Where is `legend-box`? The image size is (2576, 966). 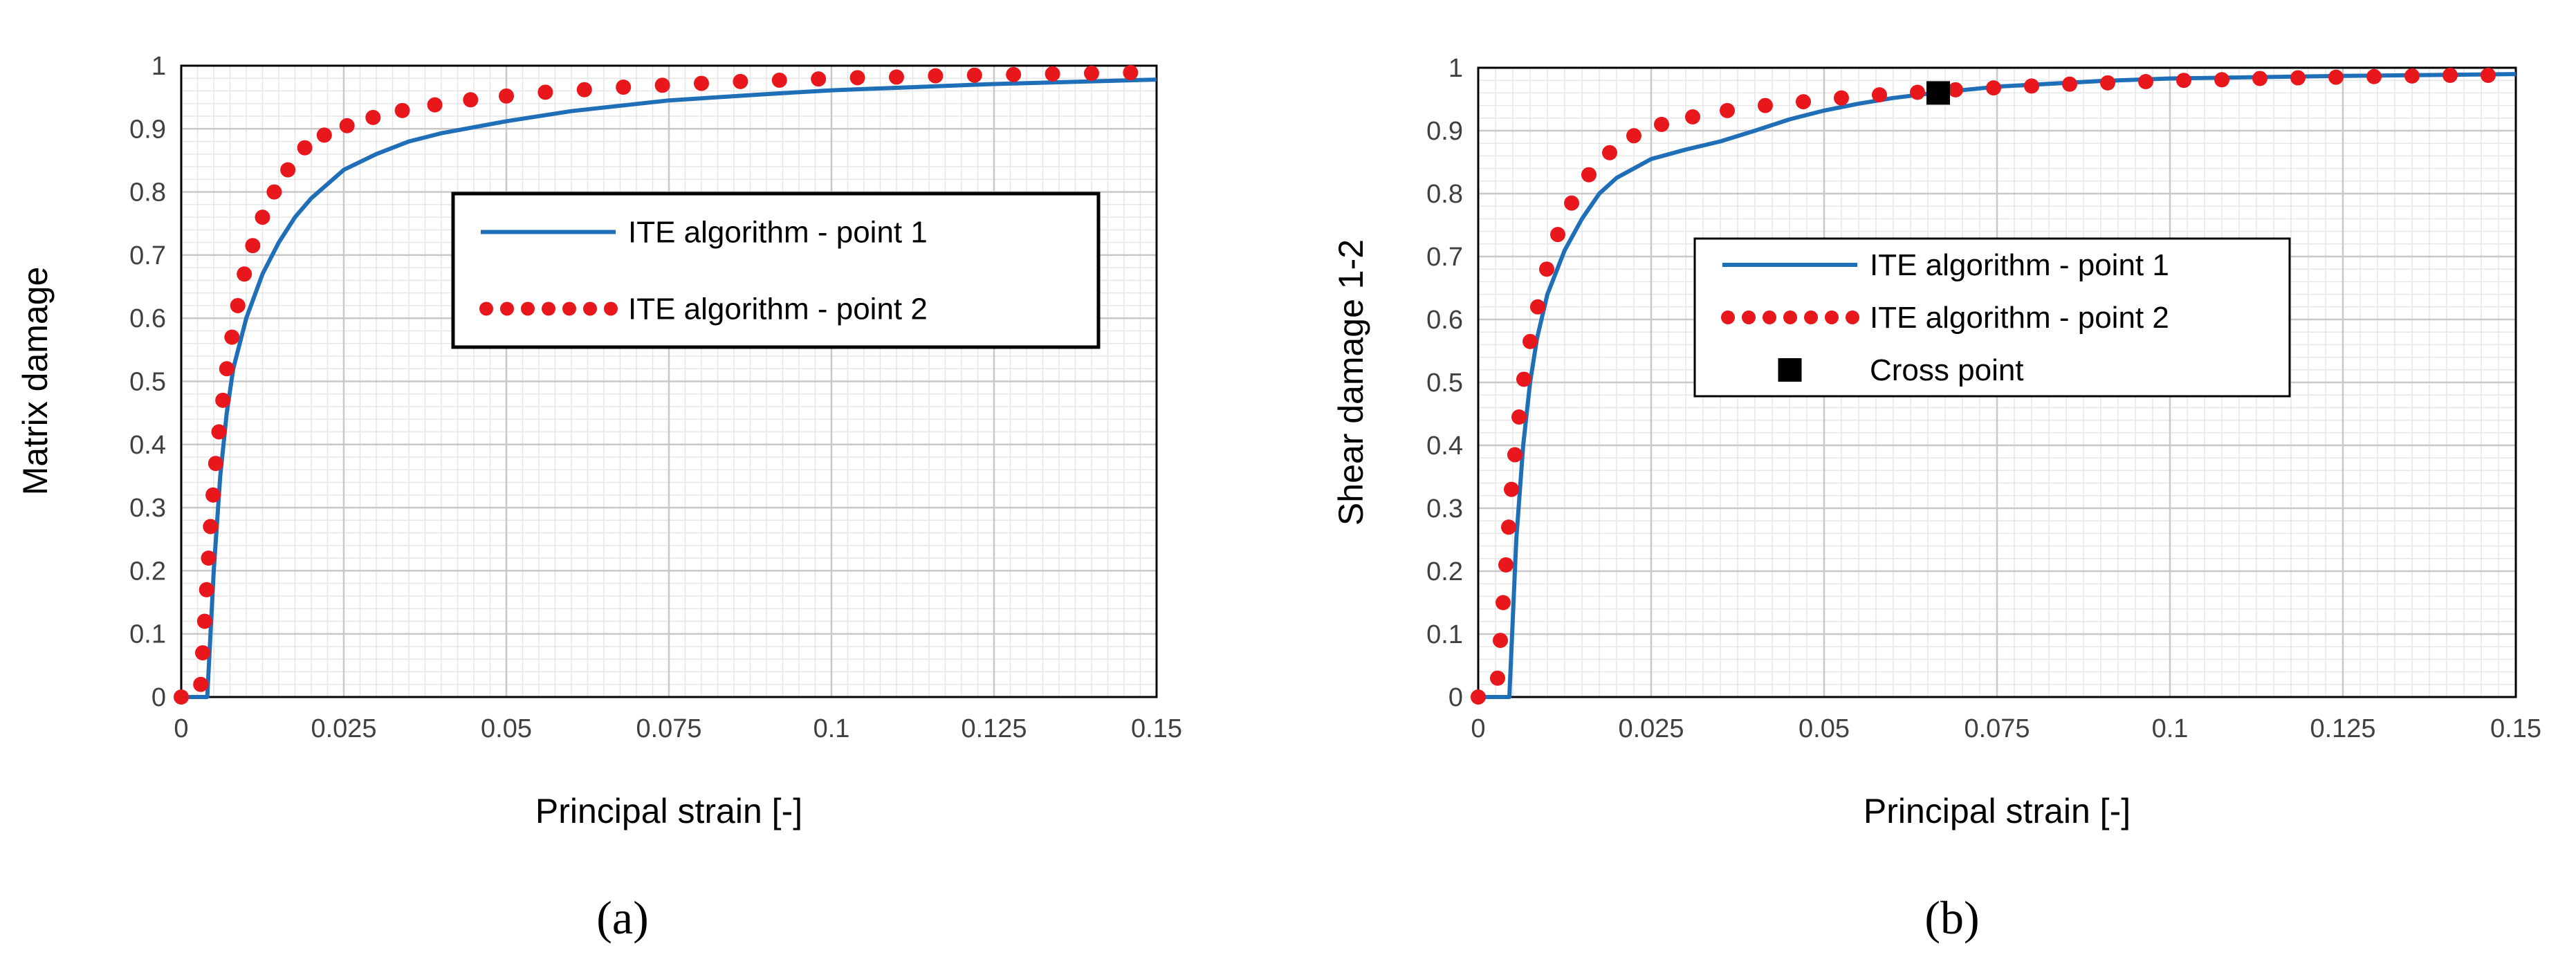
legend-box is located at coordinates (776, 270).